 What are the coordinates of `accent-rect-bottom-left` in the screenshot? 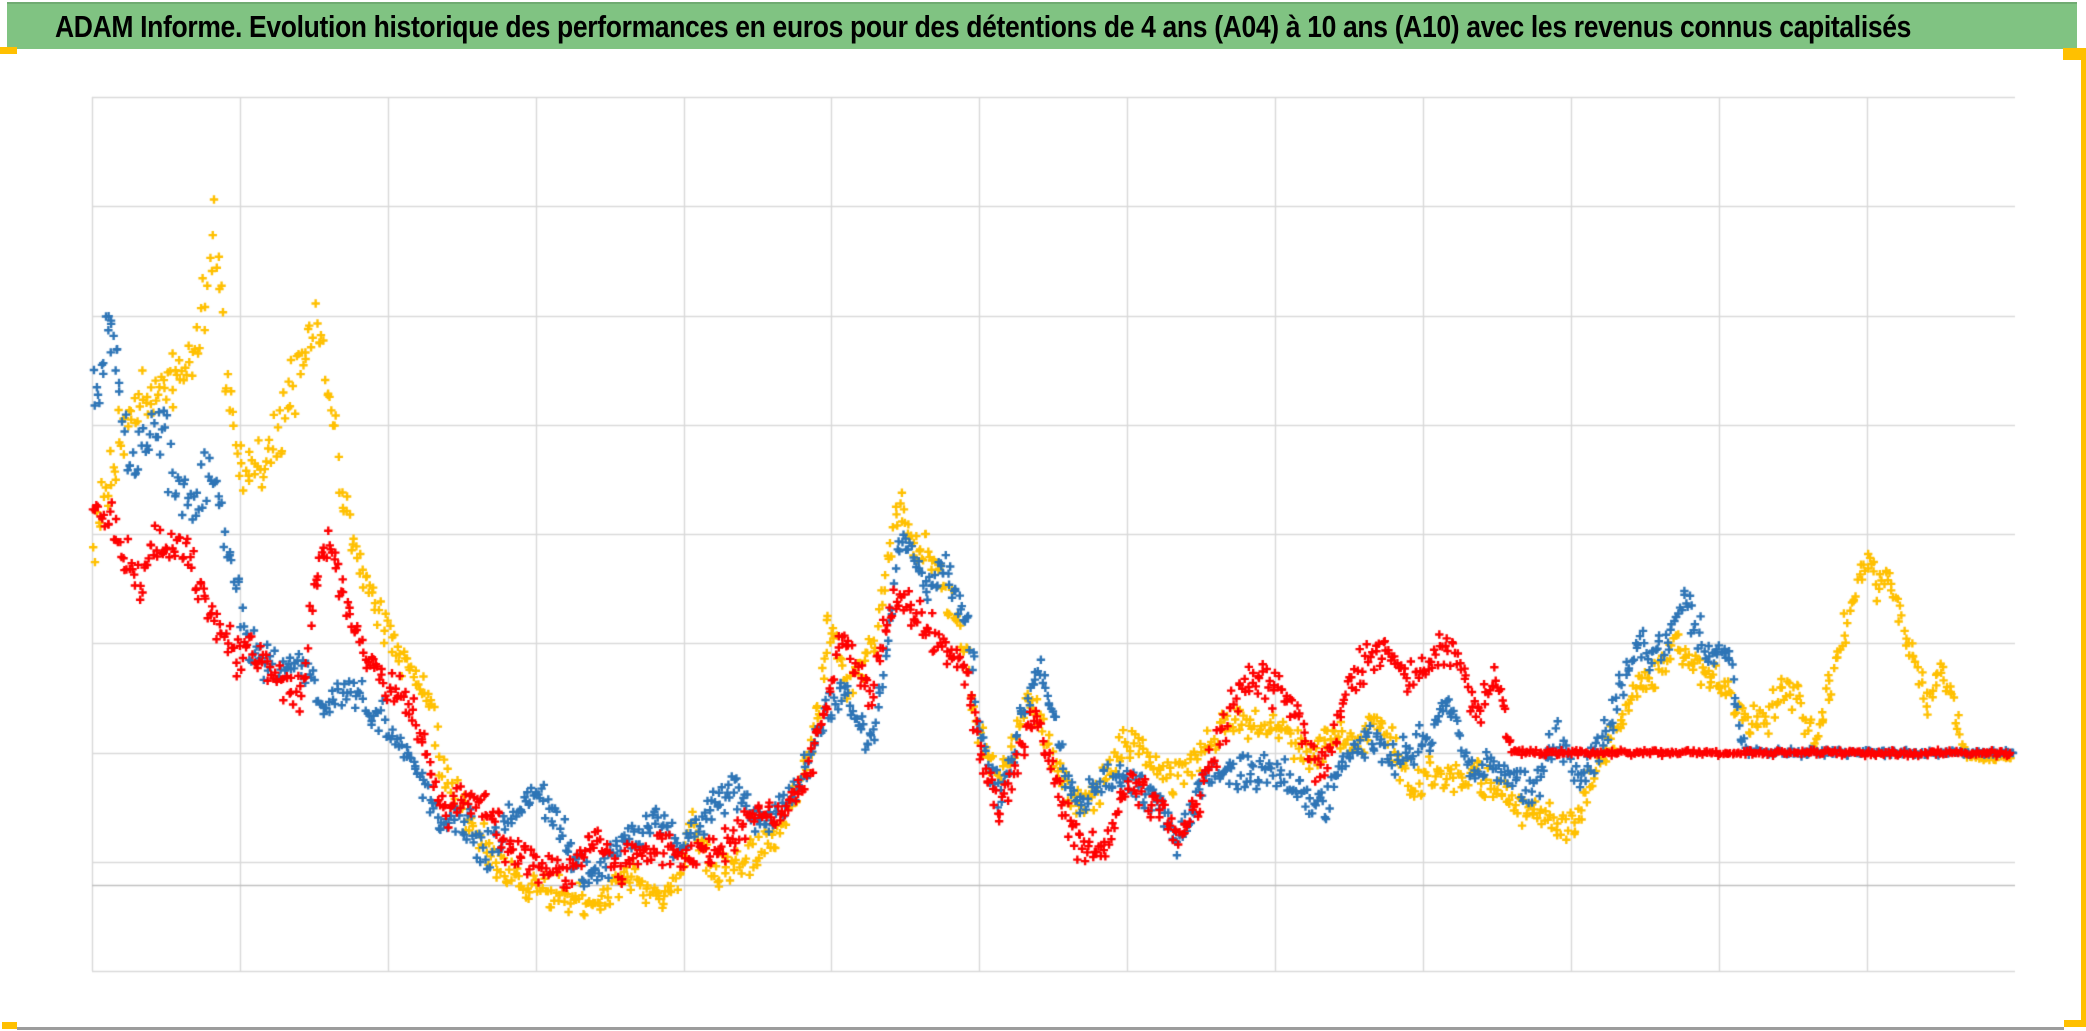 It's located at (9, 1025).